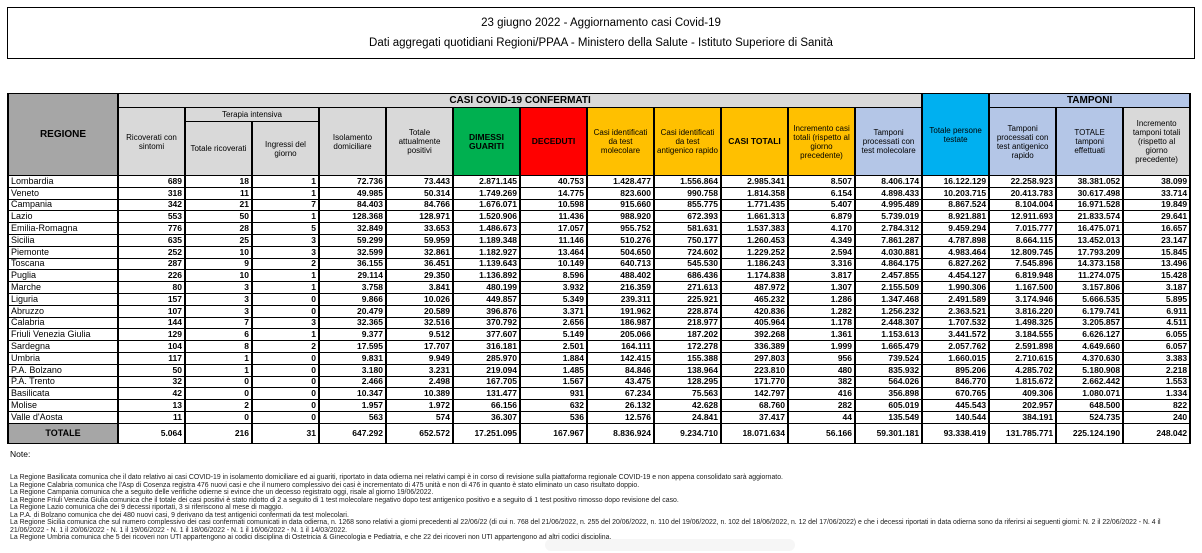 Image resolution: width=1202 pixels, height=553 pixels. What do you see at coordinates (620, 358) in the screenshot?
I see `value-cell: 142.415` at bounding box center [620, 358].